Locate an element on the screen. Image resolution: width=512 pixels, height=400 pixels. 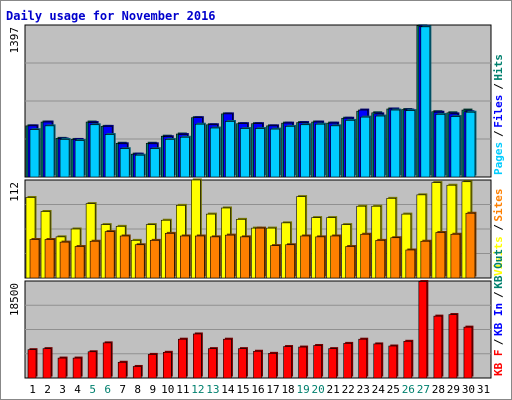
legend-kb-out: KB Out is located at coordinates (498, 269).